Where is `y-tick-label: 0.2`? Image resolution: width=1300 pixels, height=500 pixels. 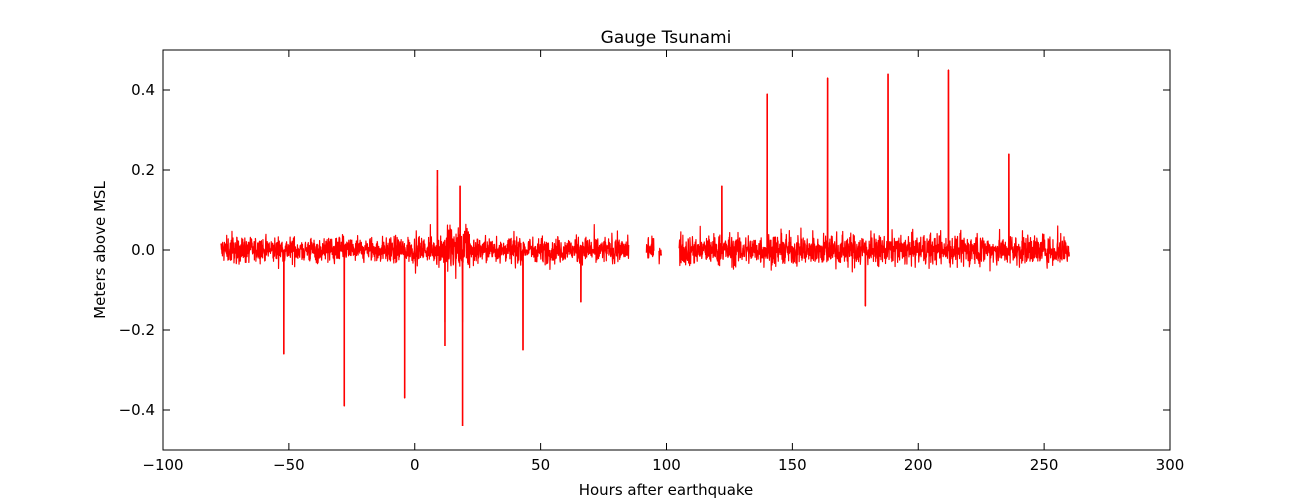
y-tick-label: 0.2 is located at coordinates (143, 170).